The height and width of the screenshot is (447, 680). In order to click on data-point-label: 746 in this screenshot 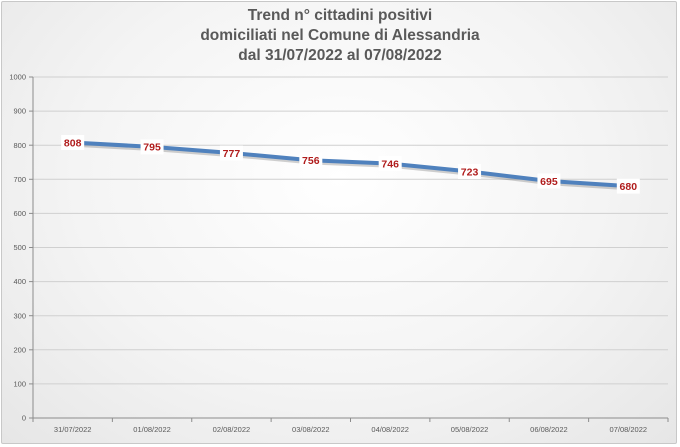, I will do `click(390, 164)`.